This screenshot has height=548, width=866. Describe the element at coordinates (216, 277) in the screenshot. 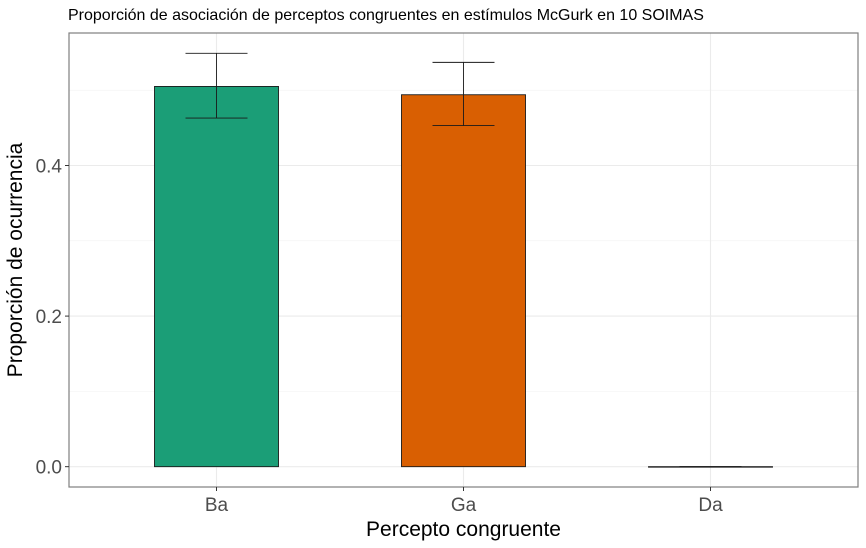

I see `bar-ba` at that location.